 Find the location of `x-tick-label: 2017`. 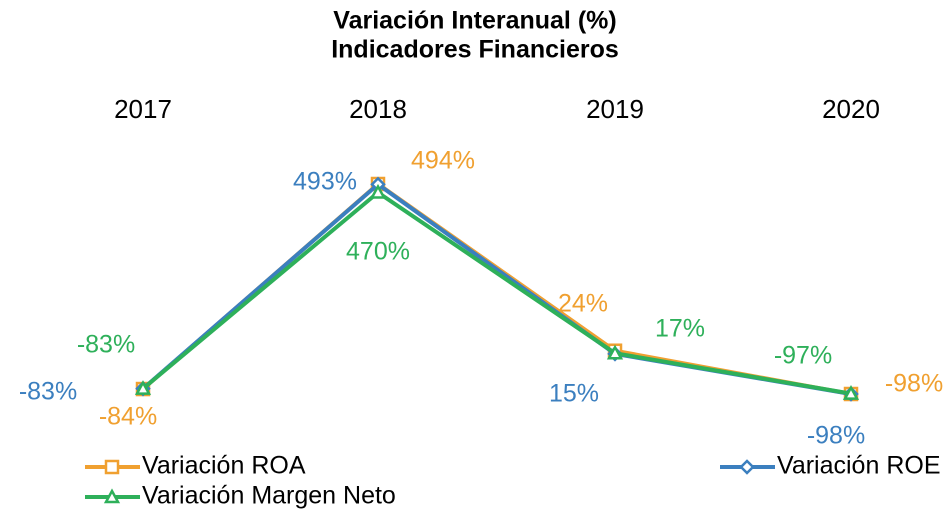

x-tick-label: 2017 is located at coordinates (143, 109).